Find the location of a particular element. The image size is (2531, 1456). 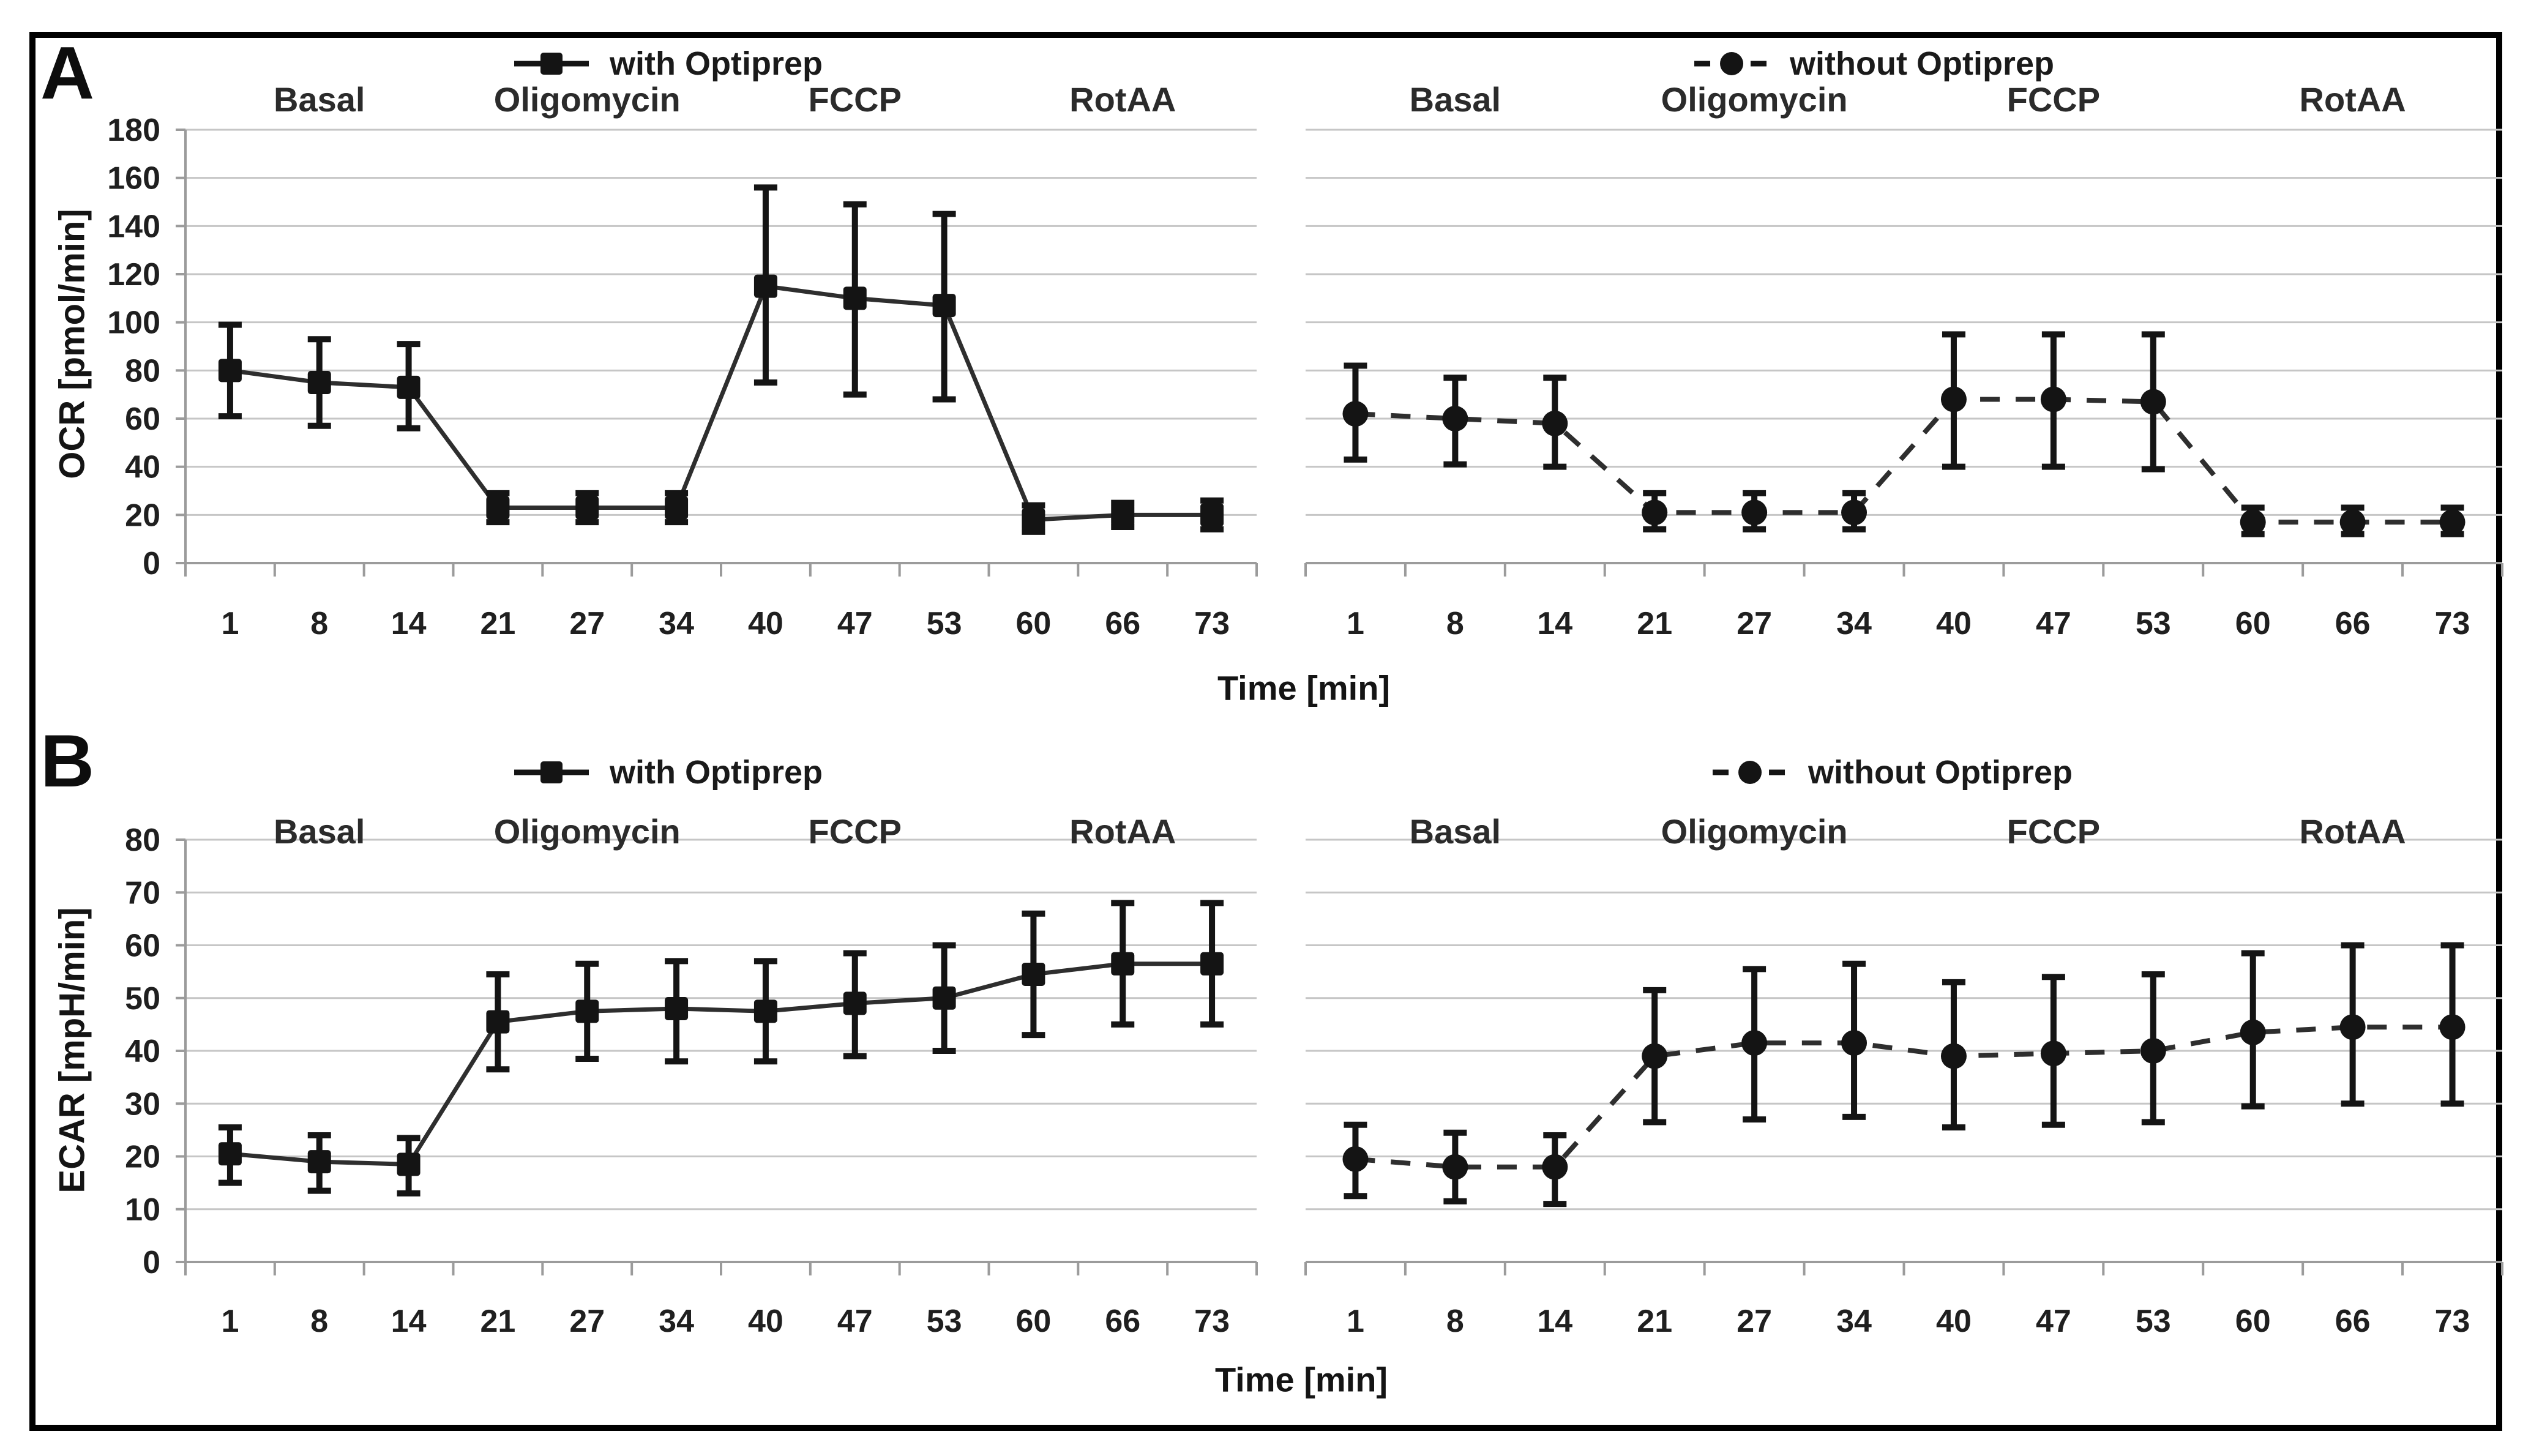

y-tick-label: 10 is located at coordinates (142, 1210).